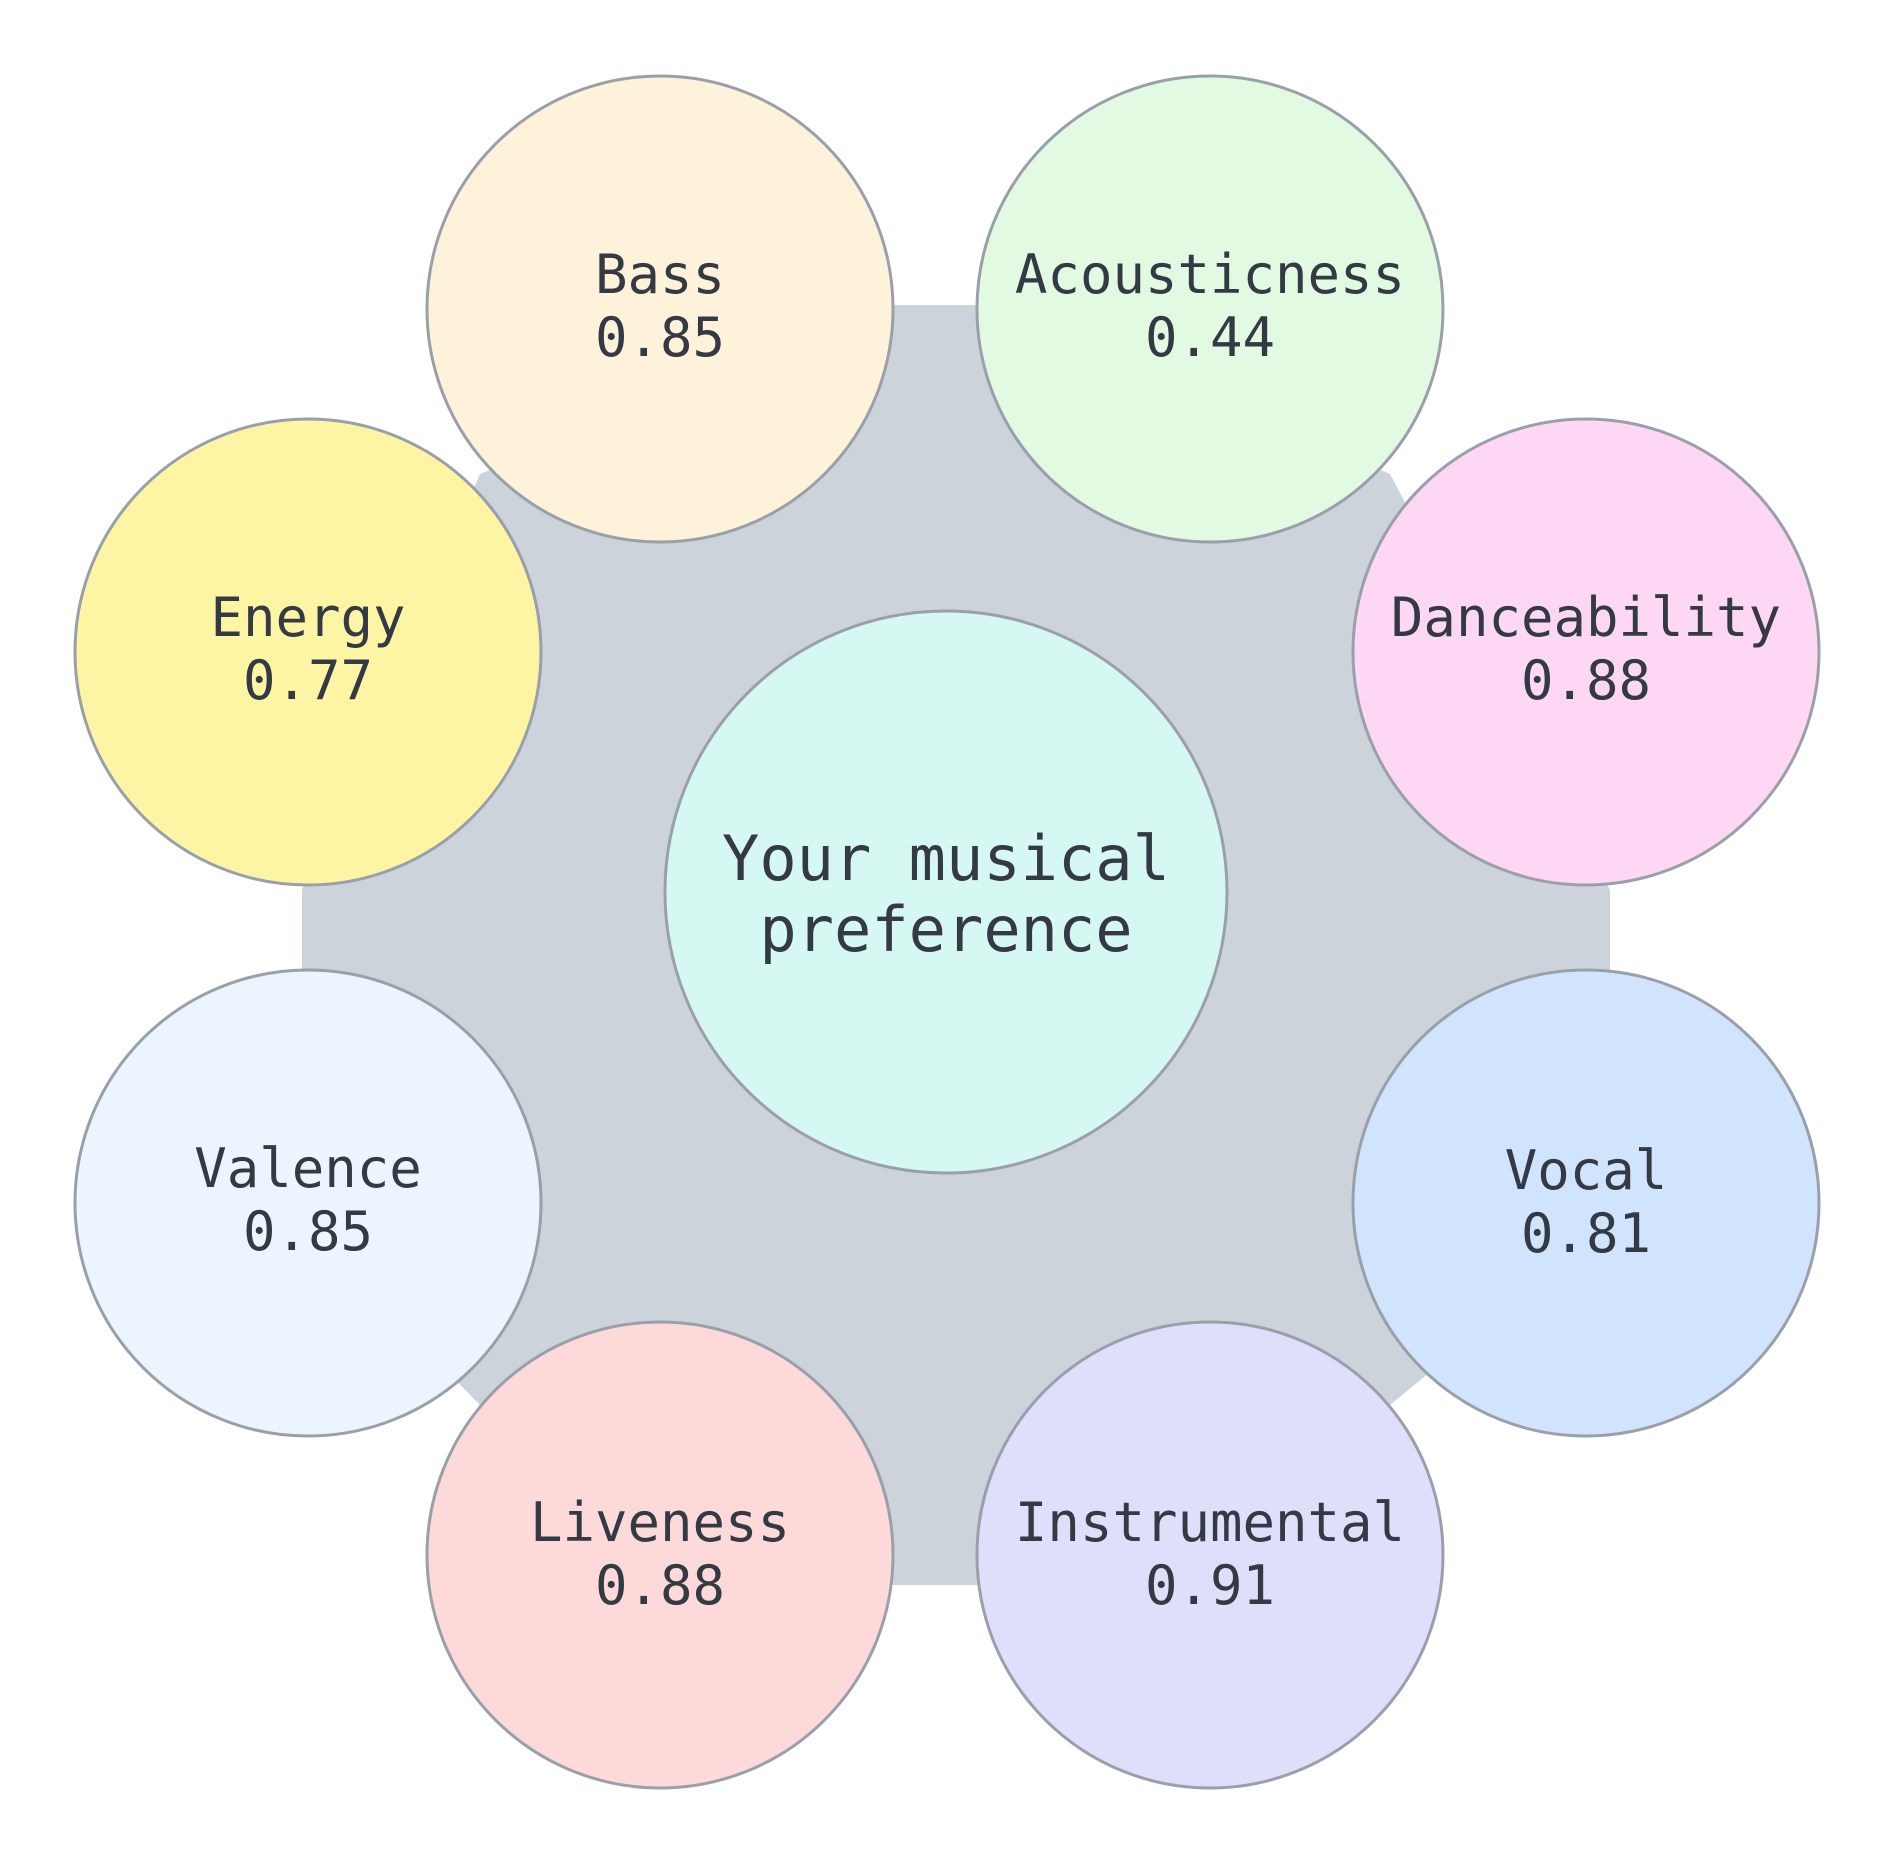  What do you see at coordinates (1586, 1170) in the screenshot?
I see `feature-label: Vocal` at bounding box center [1586, 1170].